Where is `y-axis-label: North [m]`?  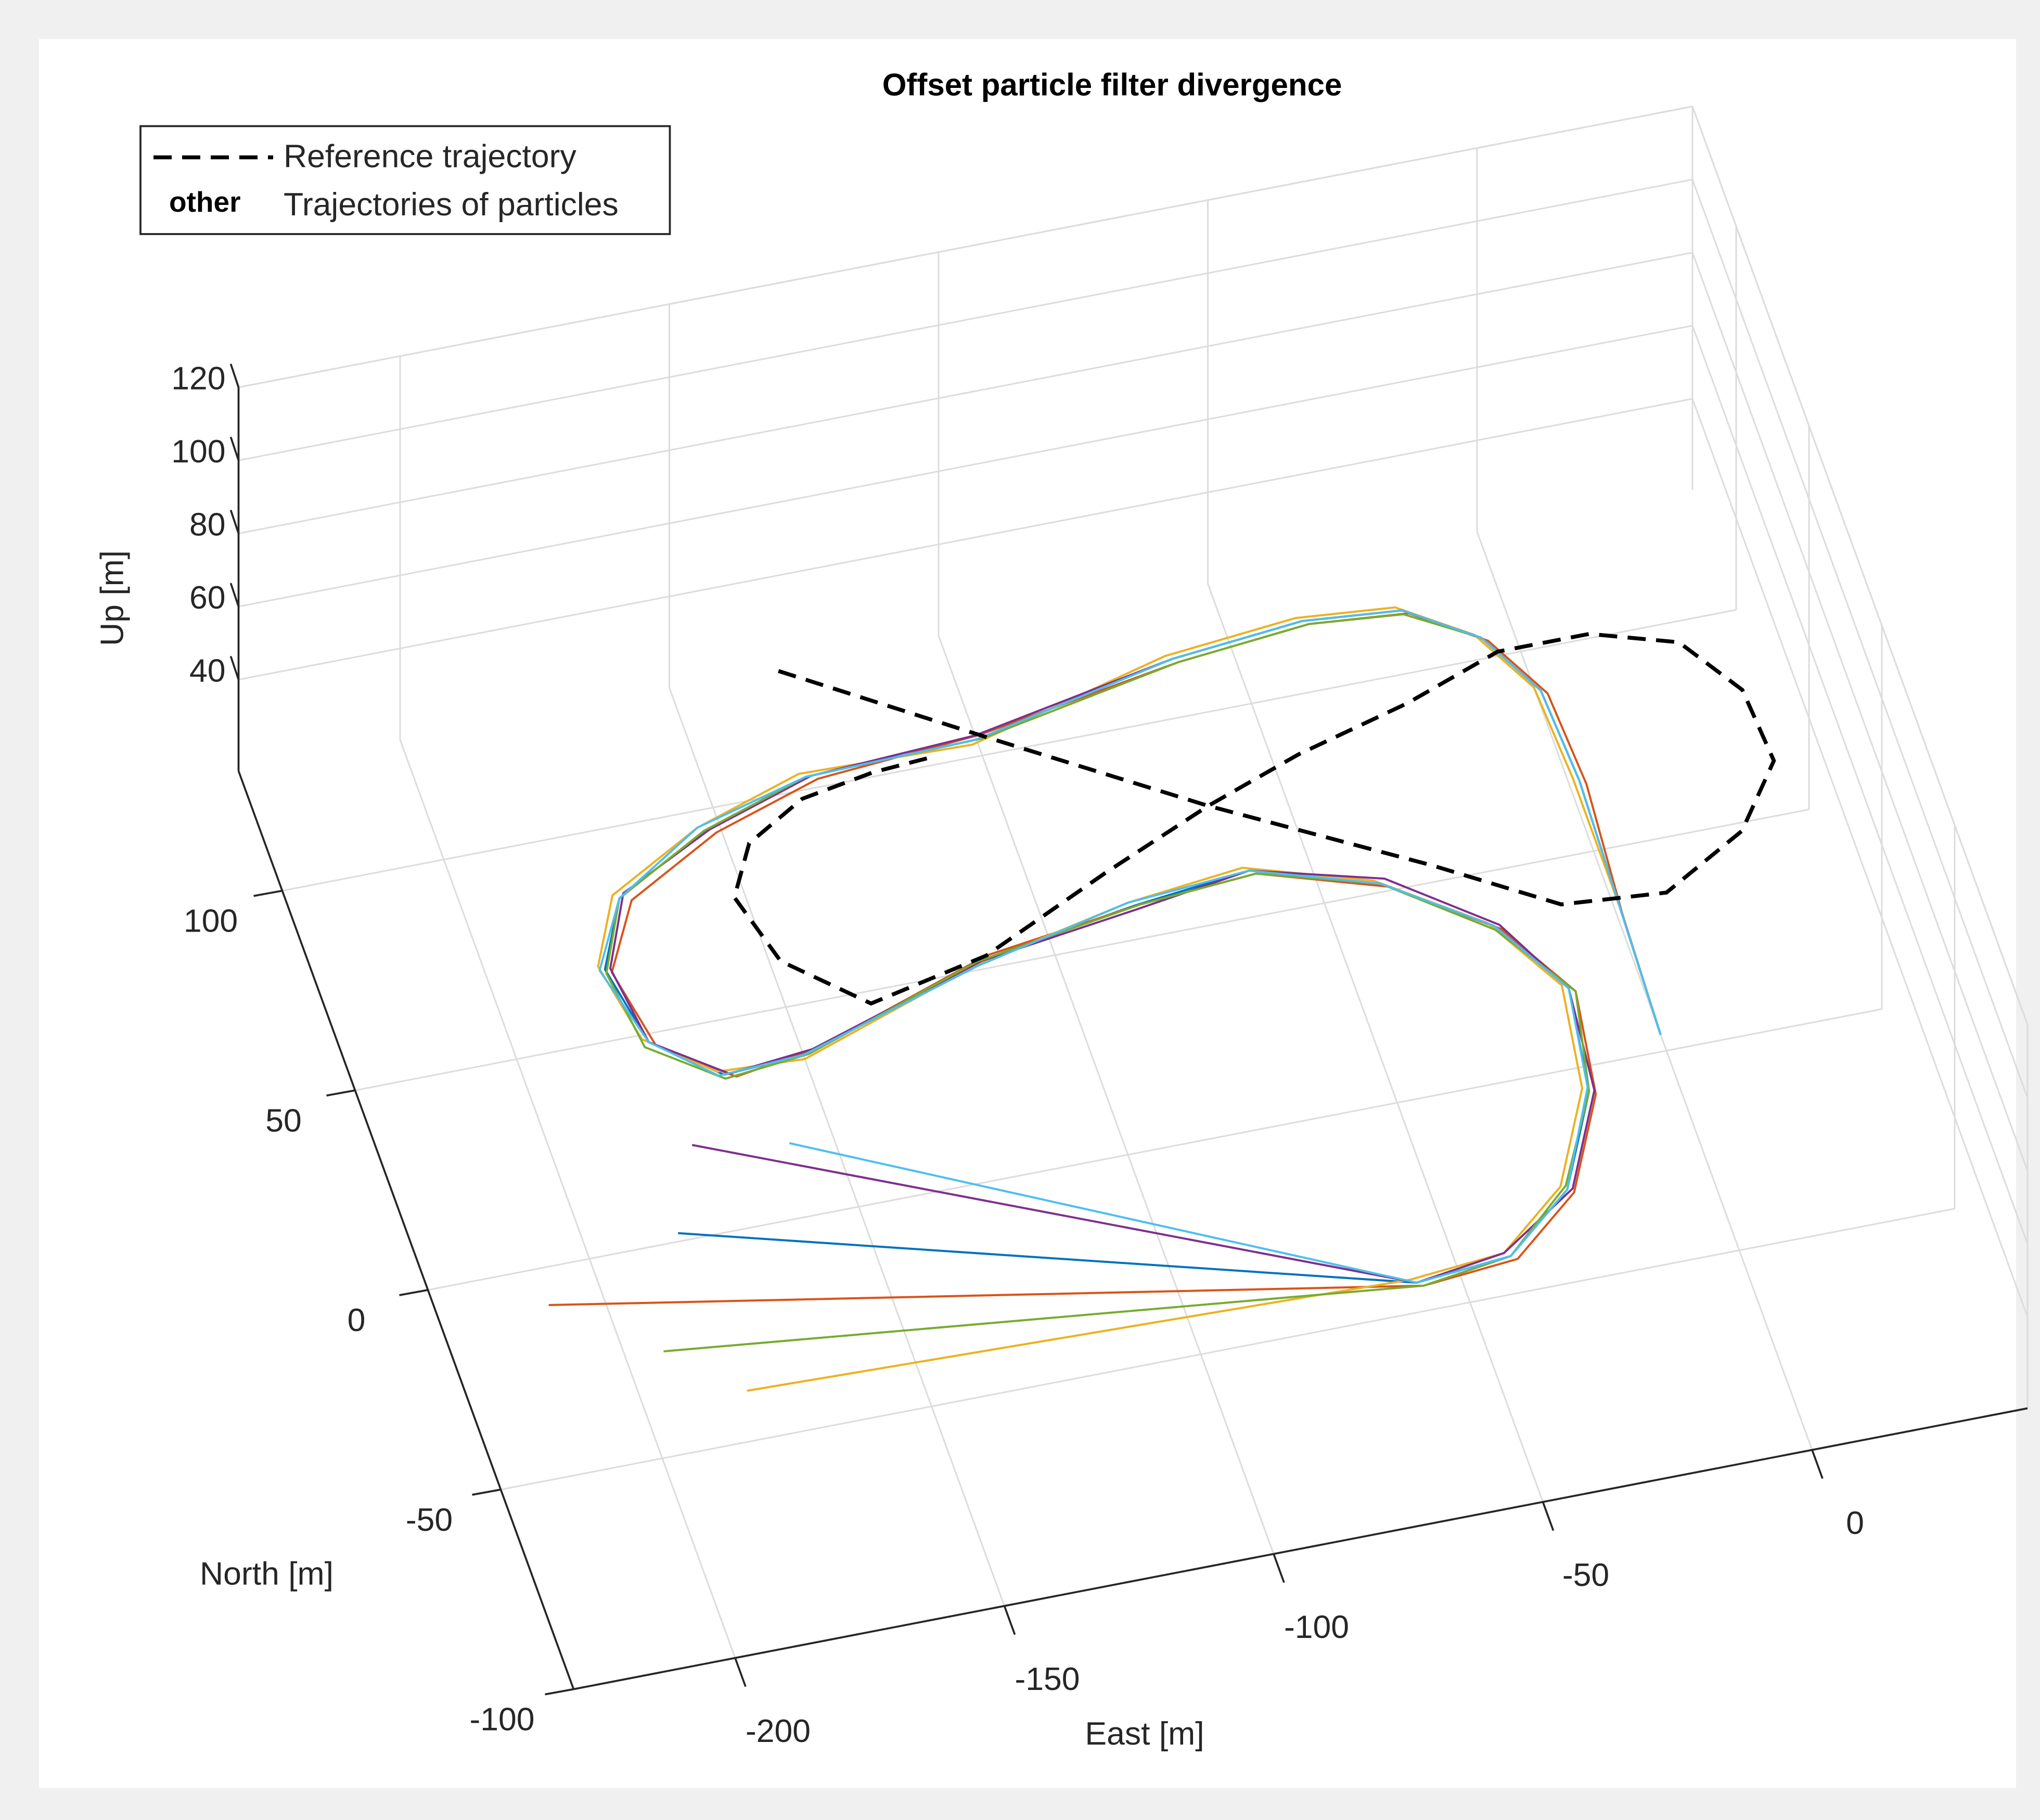
y-axis-label: North [m] is located at coordinates (266, 1574).